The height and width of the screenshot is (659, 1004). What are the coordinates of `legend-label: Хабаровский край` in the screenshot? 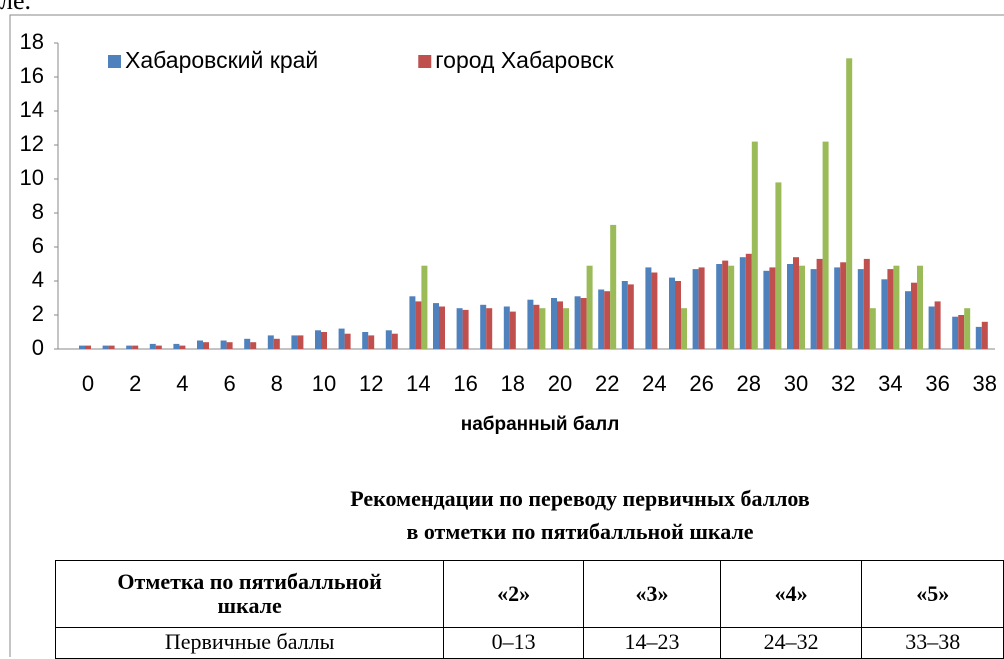 It's located at (221, 60).